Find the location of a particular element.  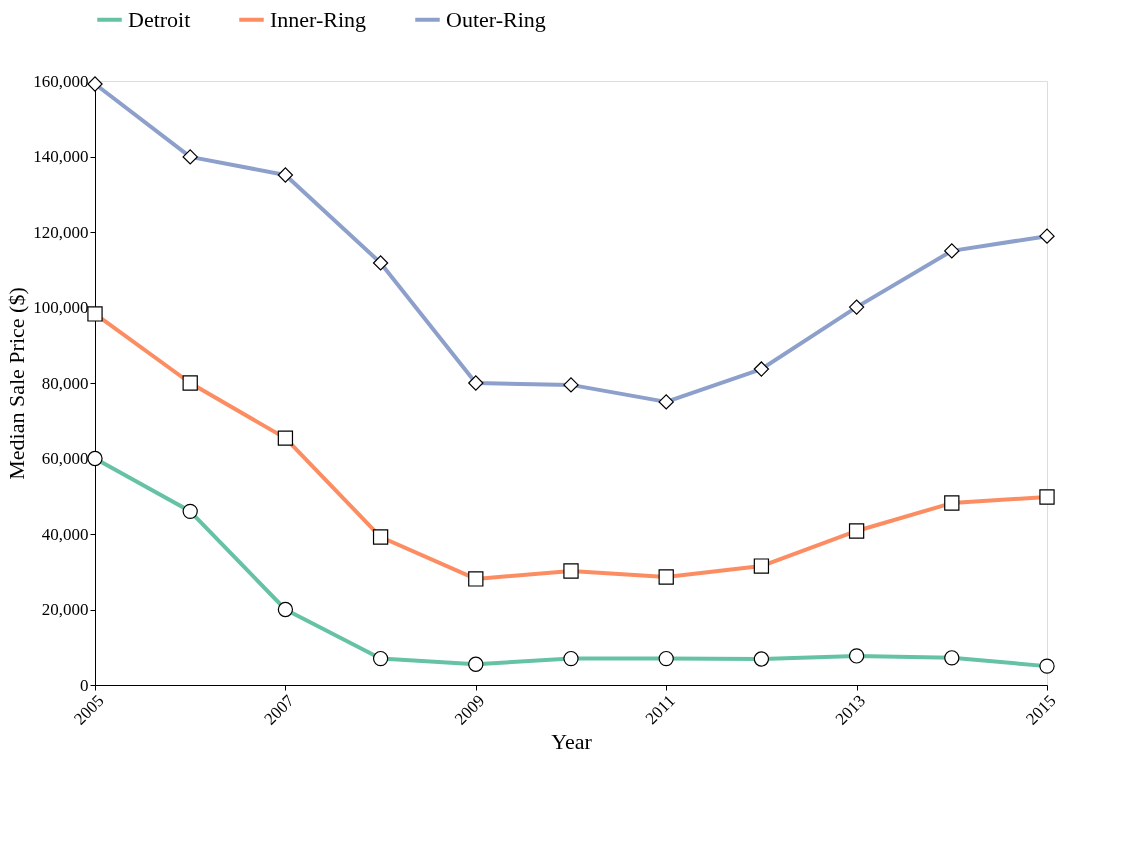

y-tick-label: 0 is located at coordinates (84, 685).